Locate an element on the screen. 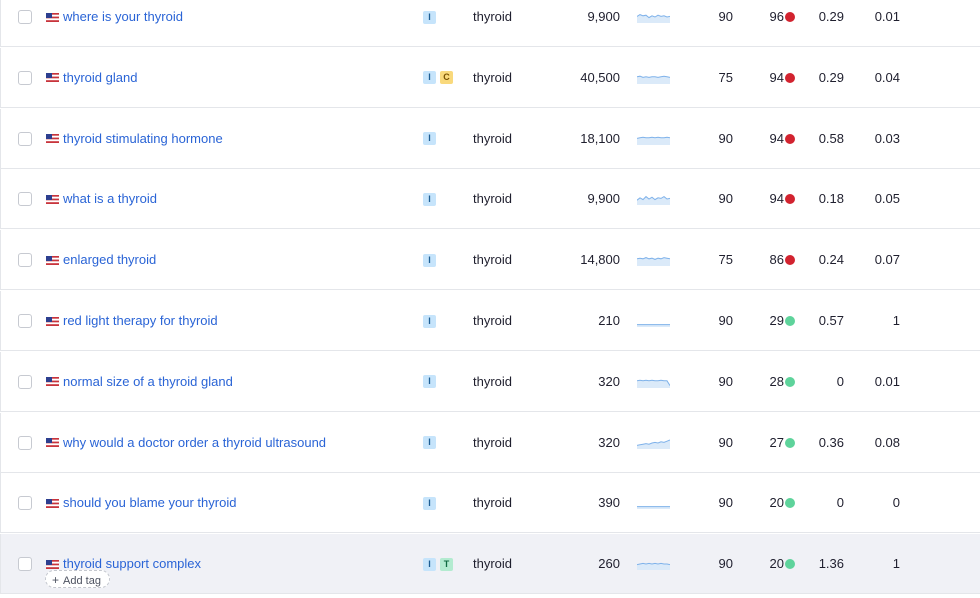 This screenshot has width=980, height=598. cpc-value: 0.18 is located at coordinates (831, 199).